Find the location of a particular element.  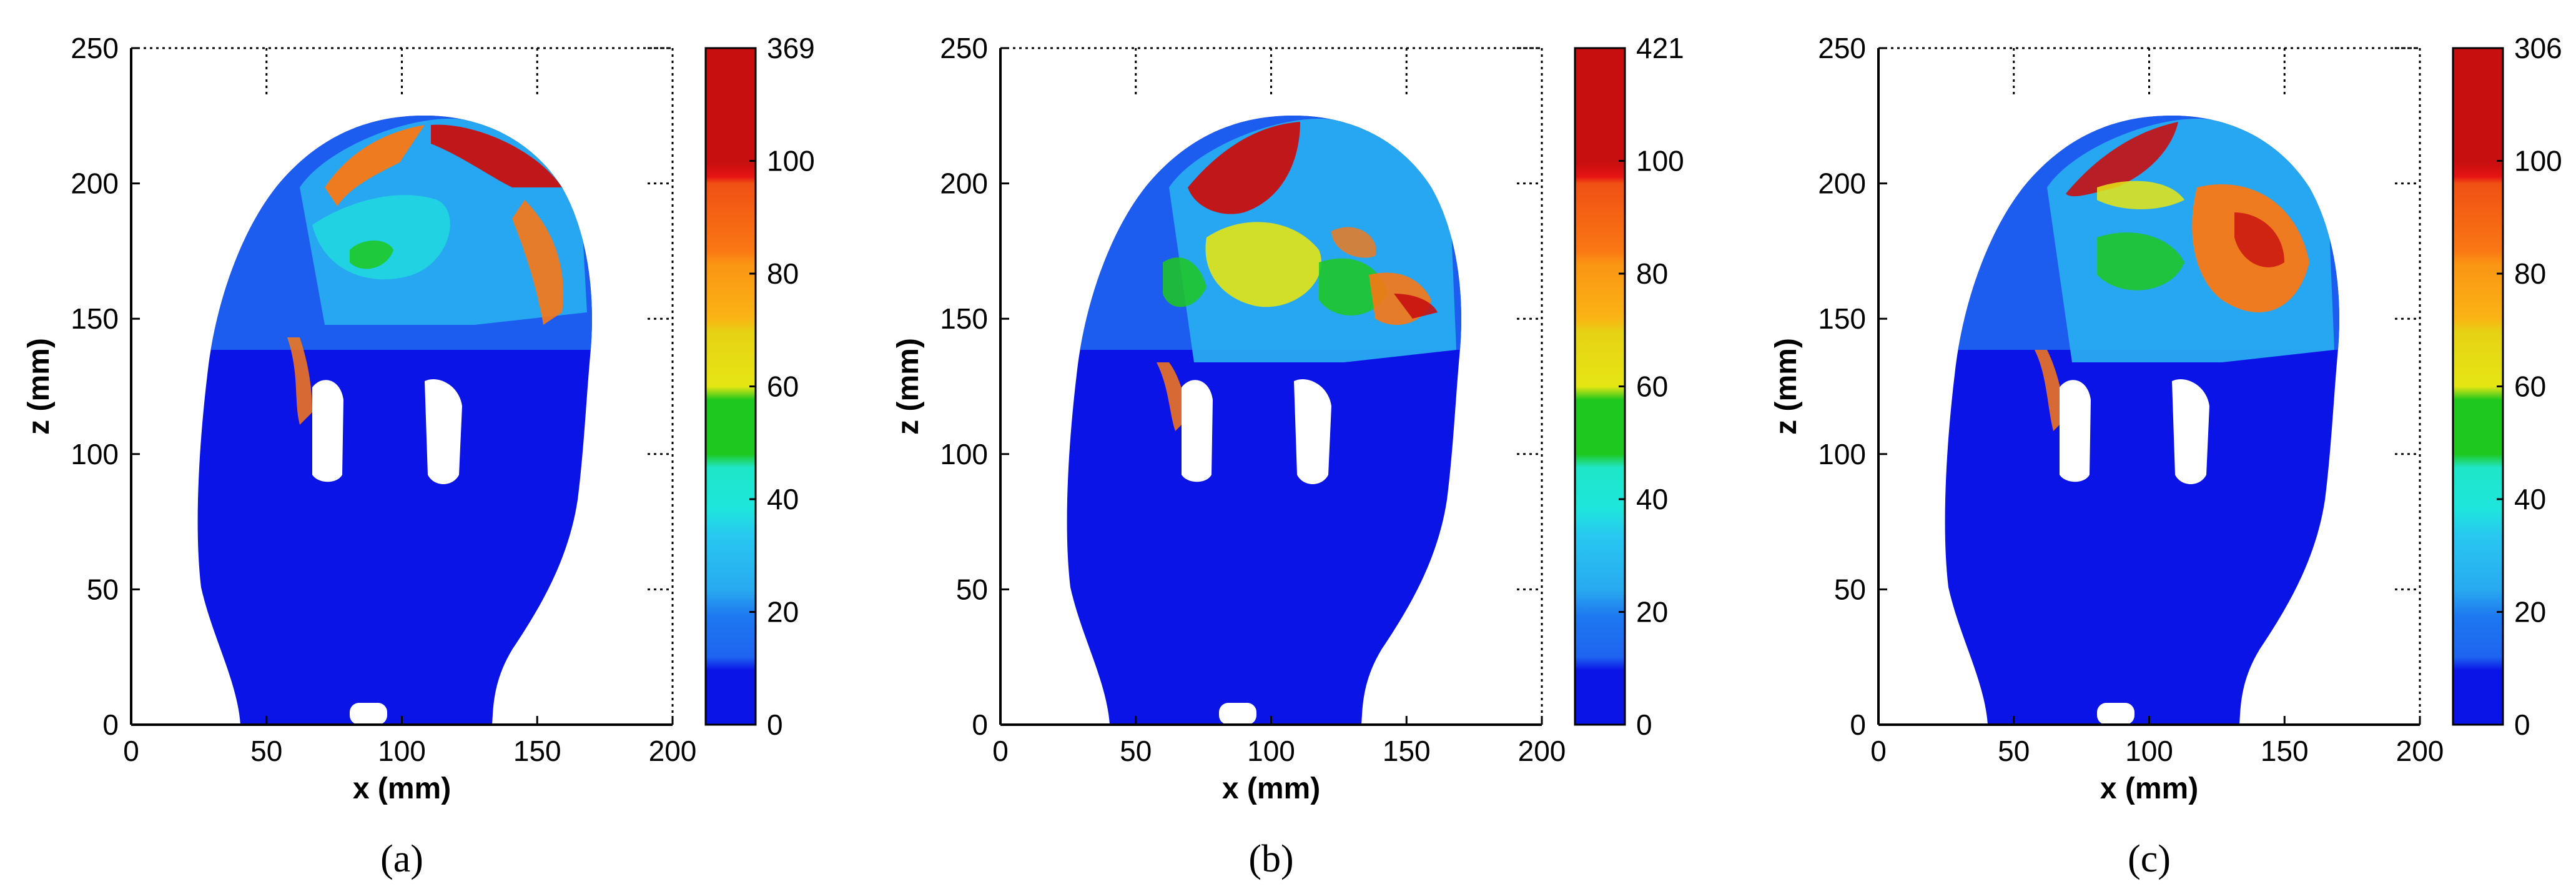

colorbar-max-label: 306 is located at coordinates (2538, 48).